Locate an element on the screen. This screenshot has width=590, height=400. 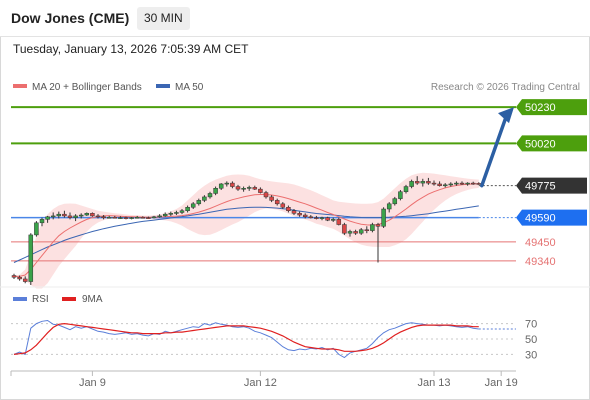
rsi-tick-label: 70 is located at coordinates (531, 325).